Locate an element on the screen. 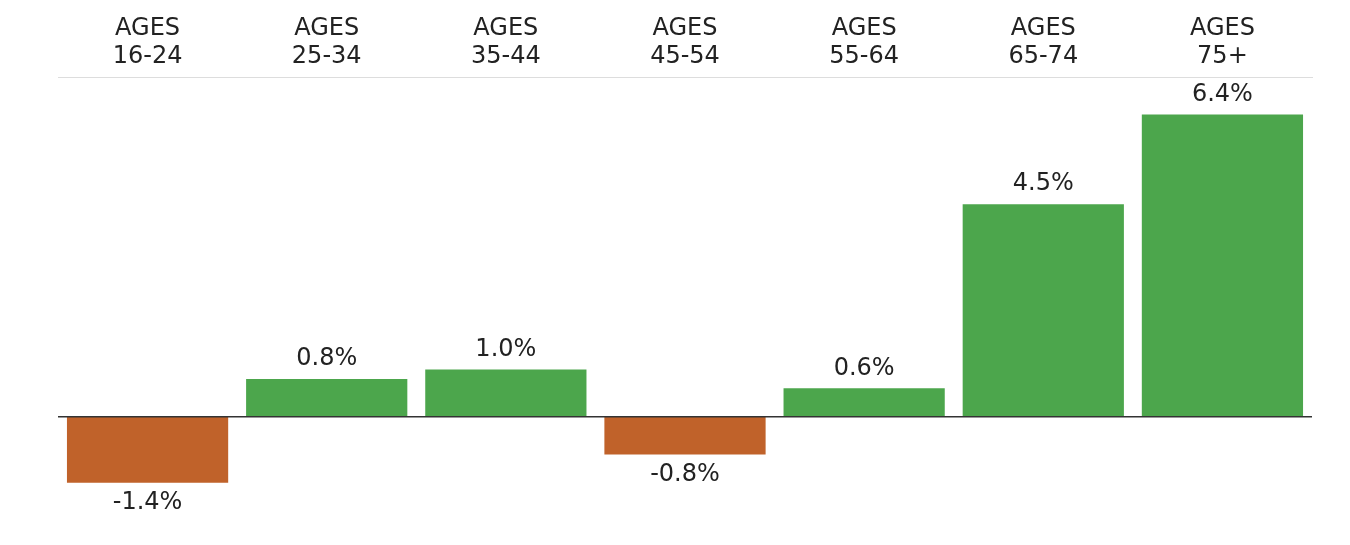  data-label: -0.8% is located at coordinates (685, 472).